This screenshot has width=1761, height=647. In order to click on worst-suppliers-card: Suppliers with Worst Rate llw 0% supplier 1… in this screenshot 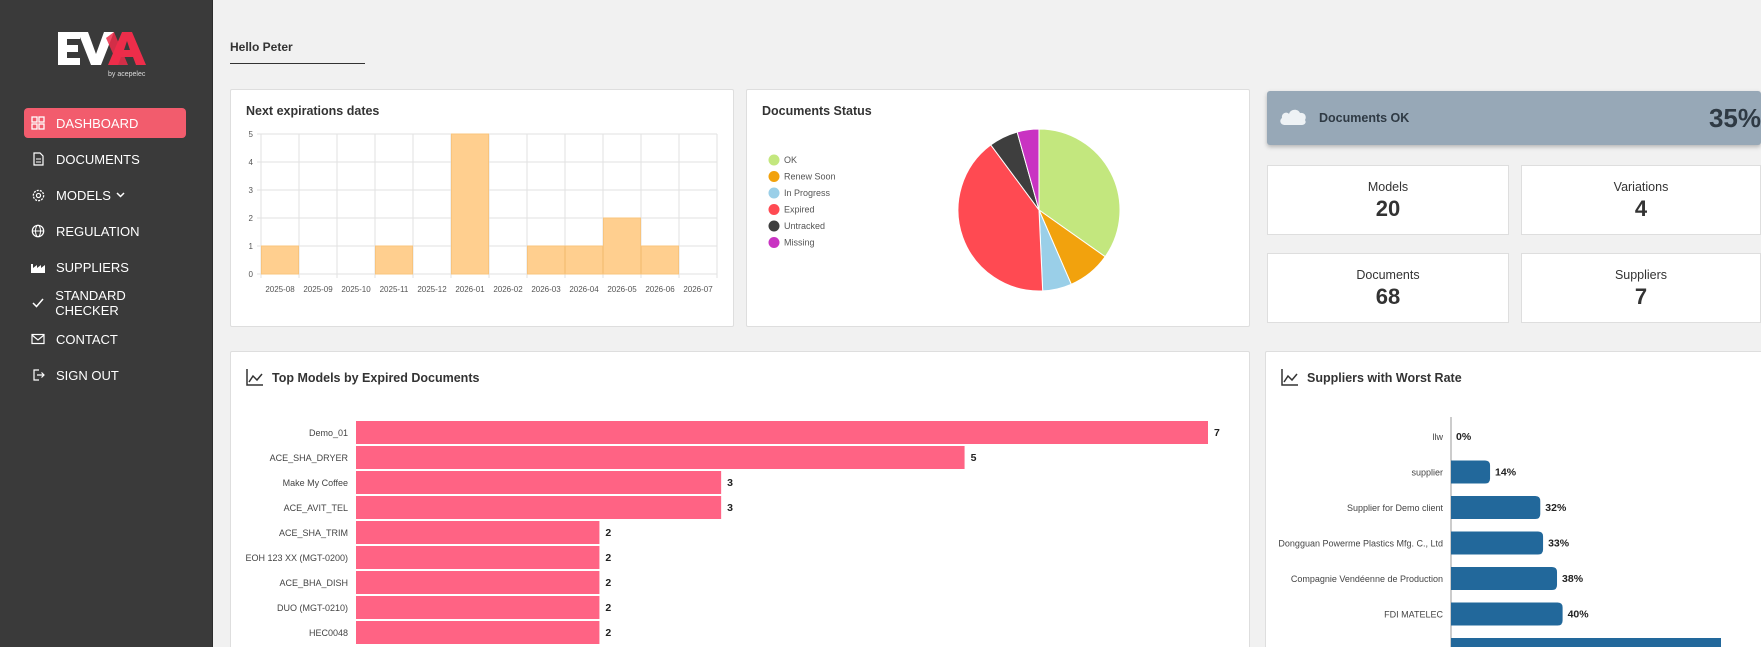, I will do `click(1513, 499)`.